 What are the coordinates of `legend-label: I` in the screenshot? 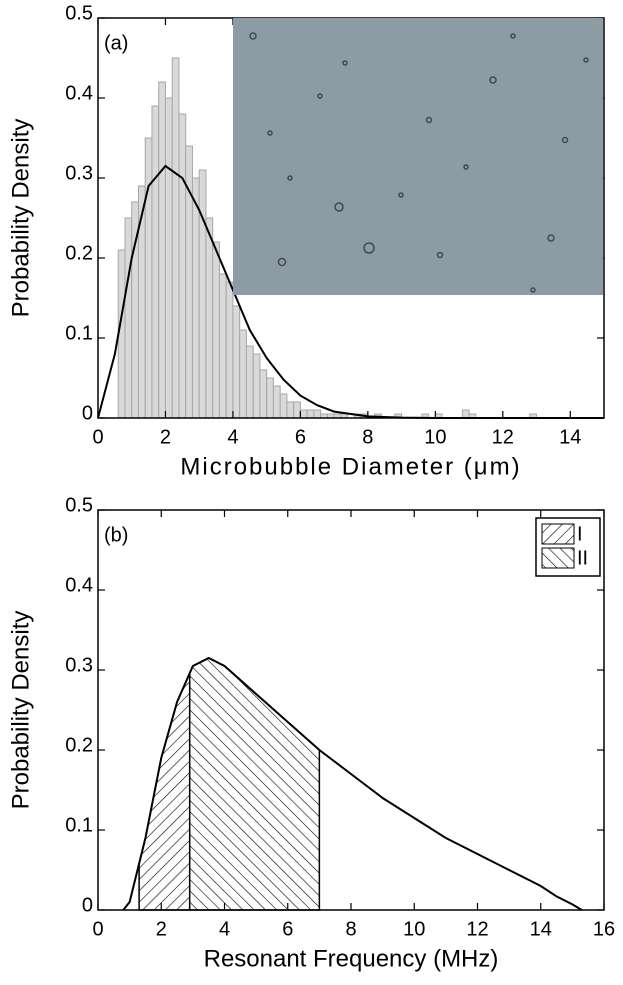 It's located at (580, 534).